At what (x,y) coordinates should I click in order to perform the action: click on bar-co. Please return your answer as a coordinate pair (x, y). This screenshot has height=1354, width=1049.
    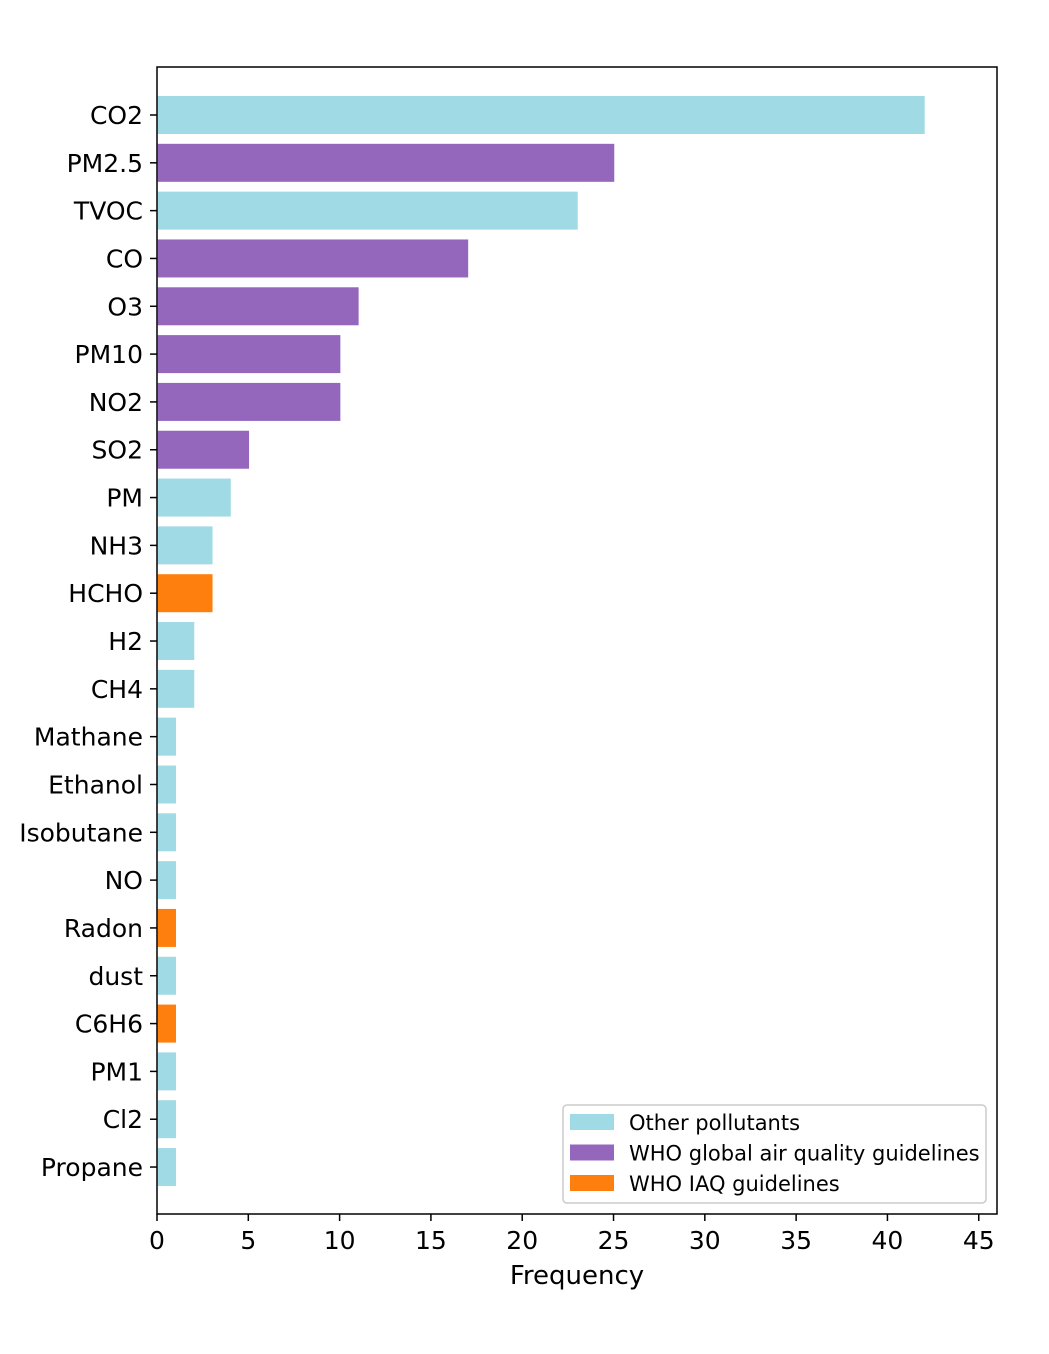
    Looking at the image, I should click on (313, 258).